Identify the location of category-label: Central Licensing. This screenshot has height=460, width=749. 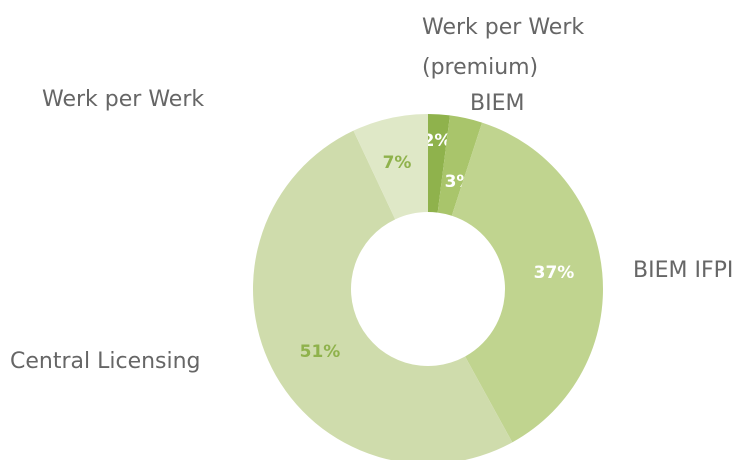
(105, 361).